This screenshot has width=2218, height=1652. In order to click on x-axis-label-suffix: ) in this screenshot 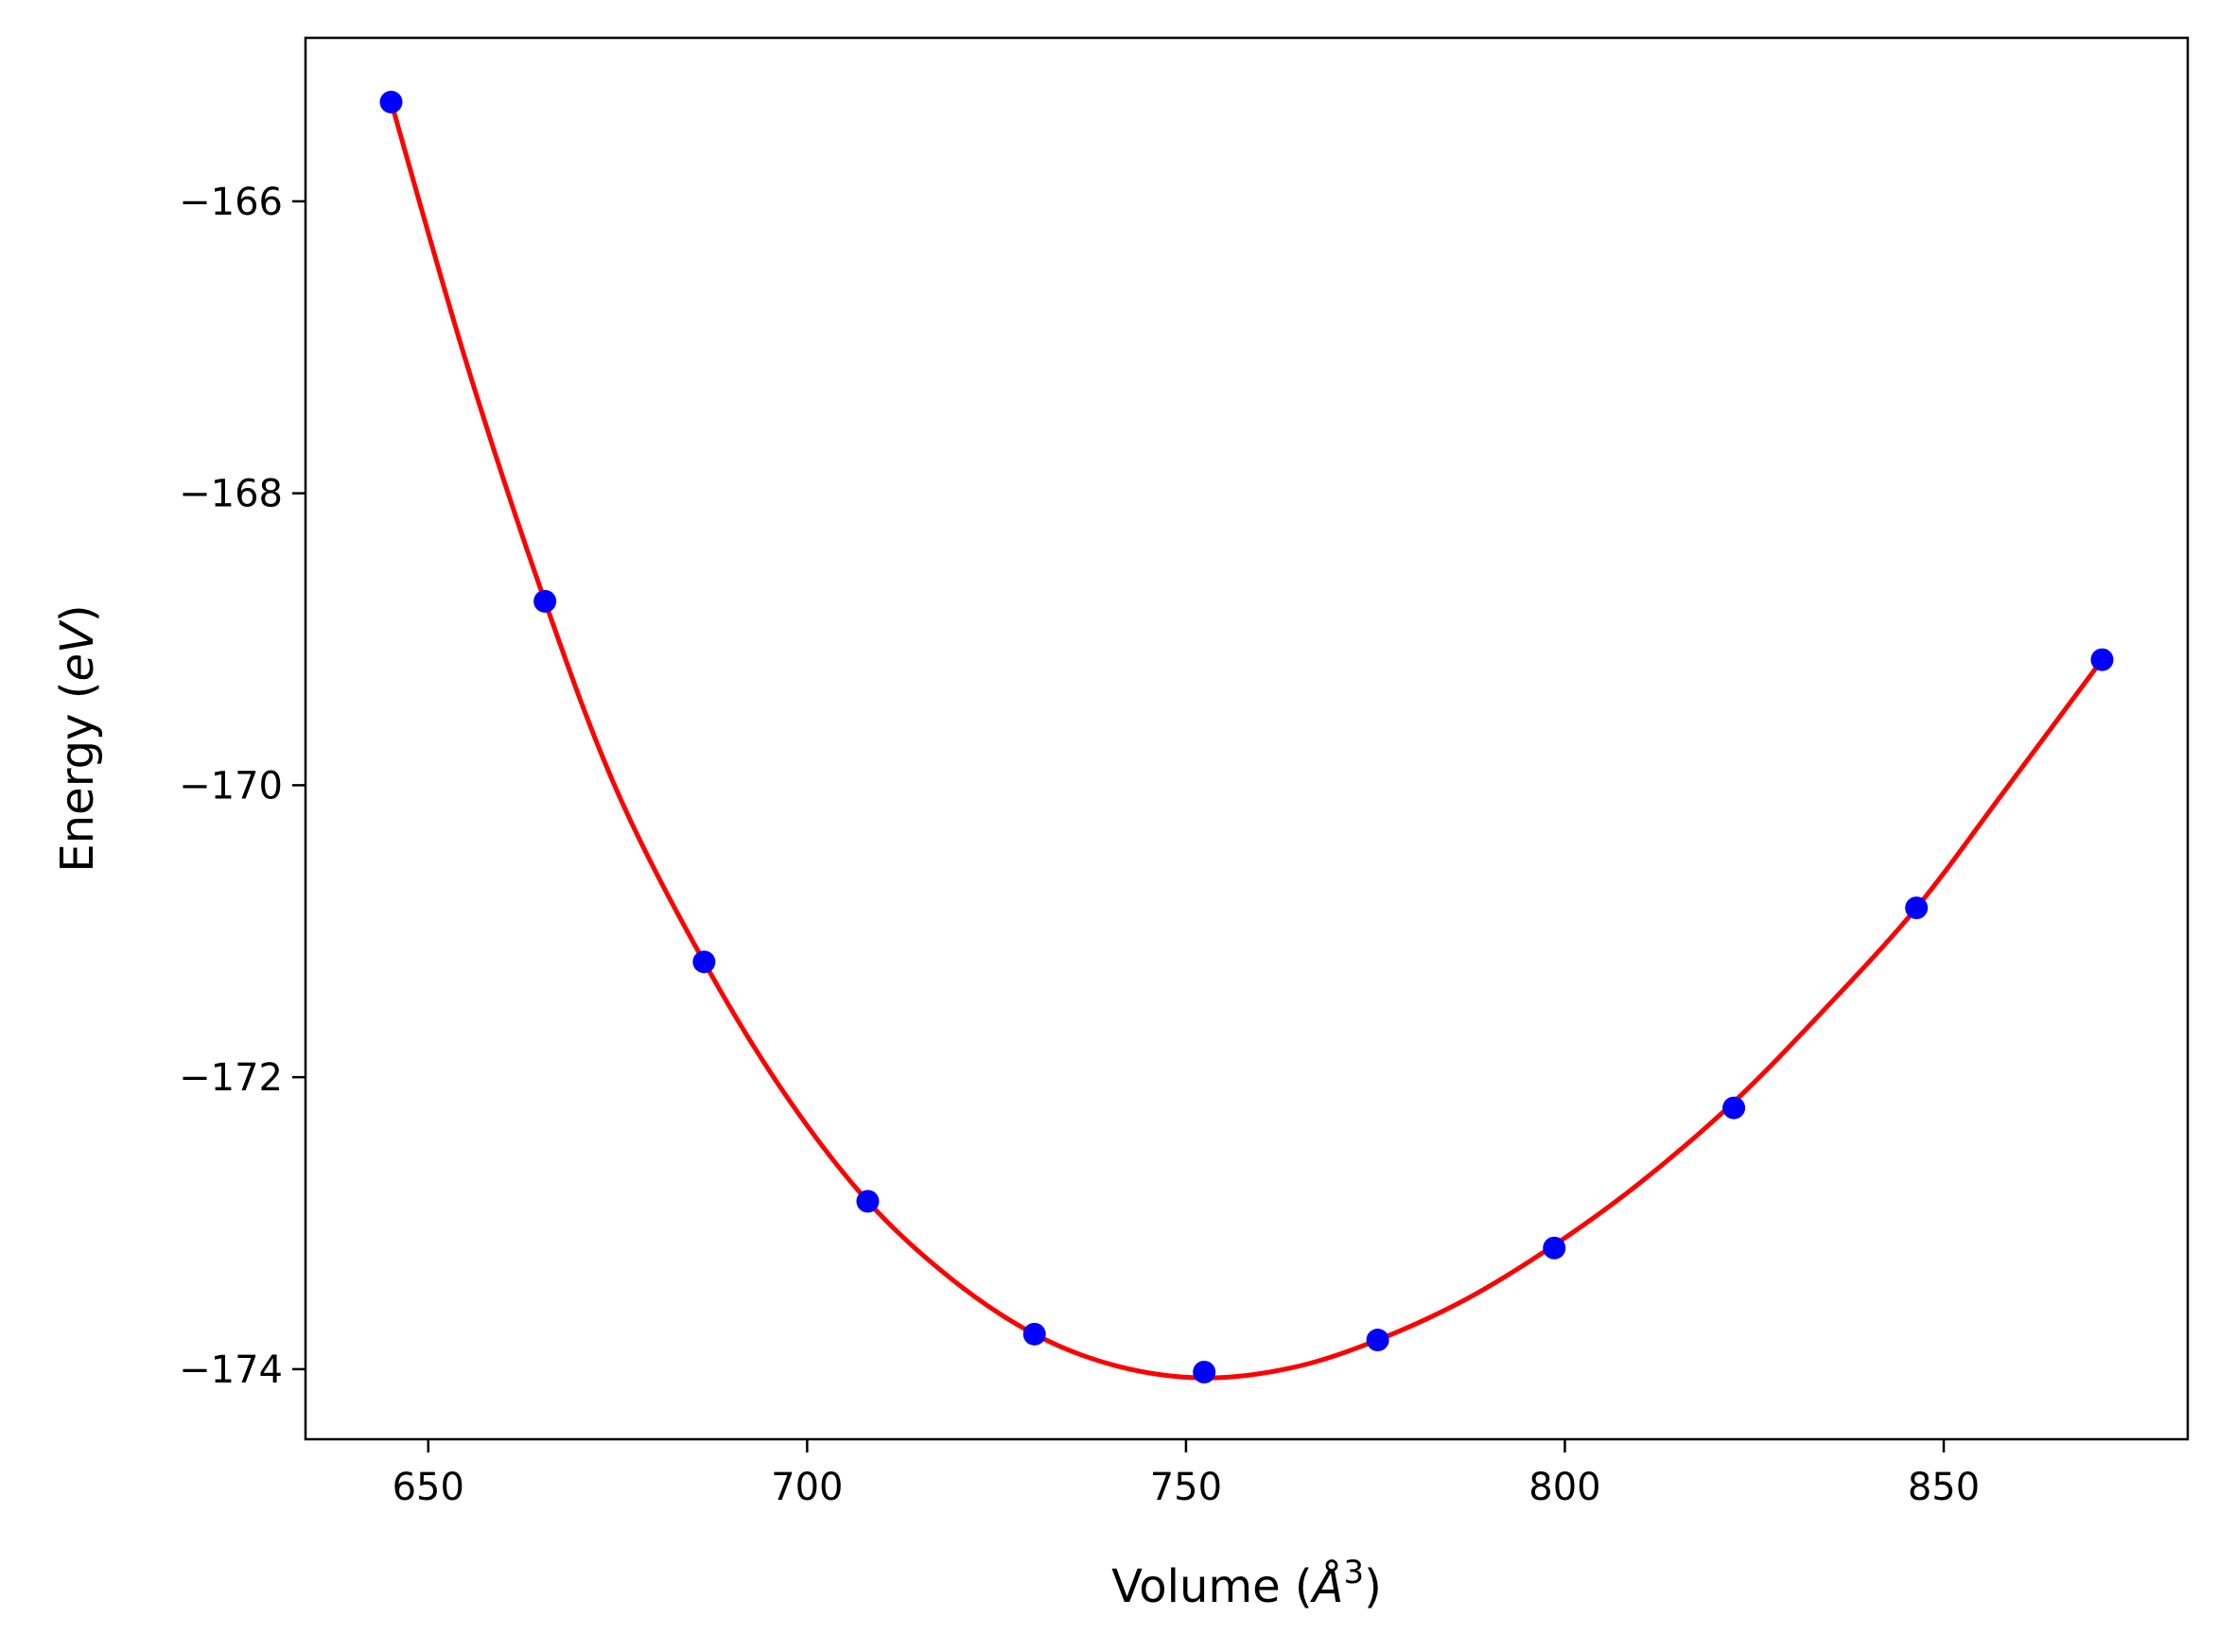, I will do `click(1373, 1587)`.